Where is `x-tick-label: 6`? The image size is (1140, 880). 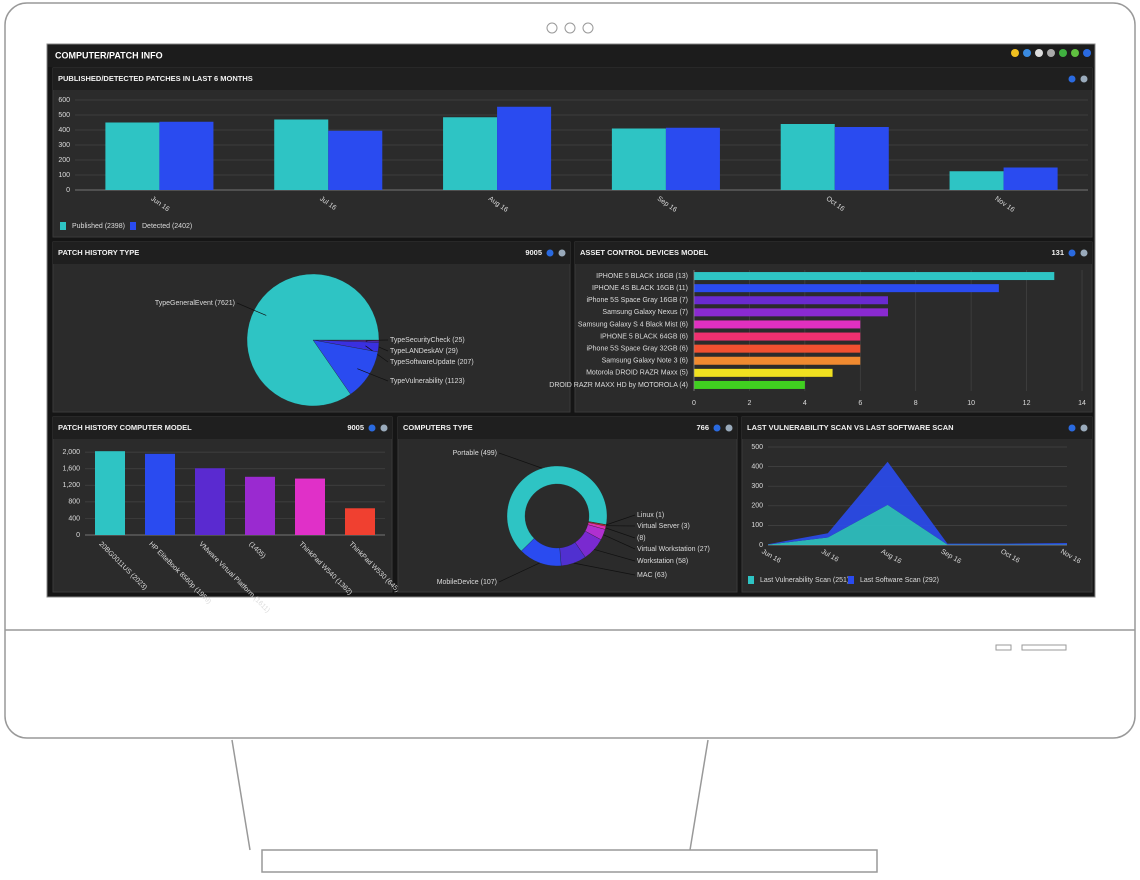 x-tick-label: 6 is located at coordinates (860, 403).